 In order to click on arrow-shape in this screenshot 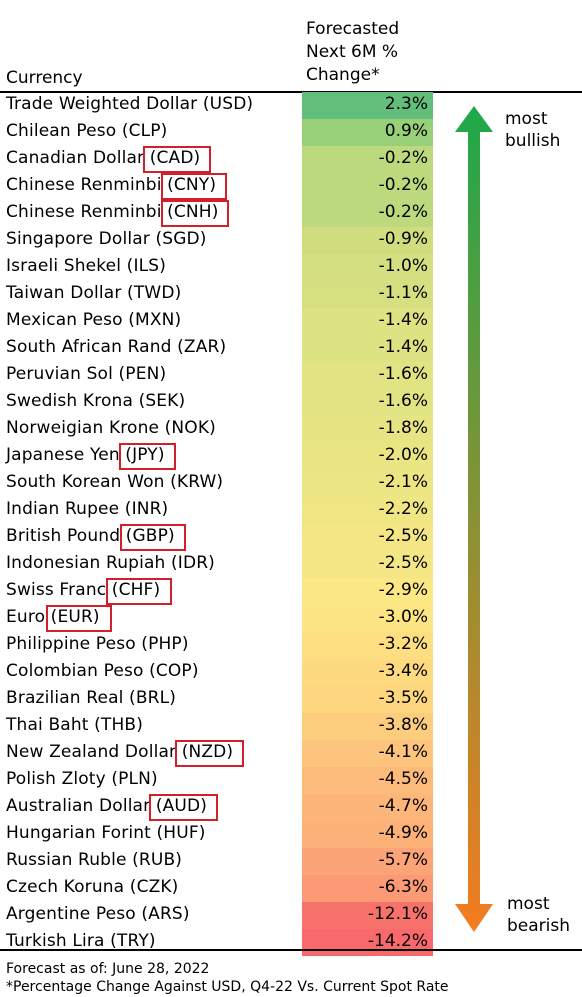, I will do `click(474, 519)`.